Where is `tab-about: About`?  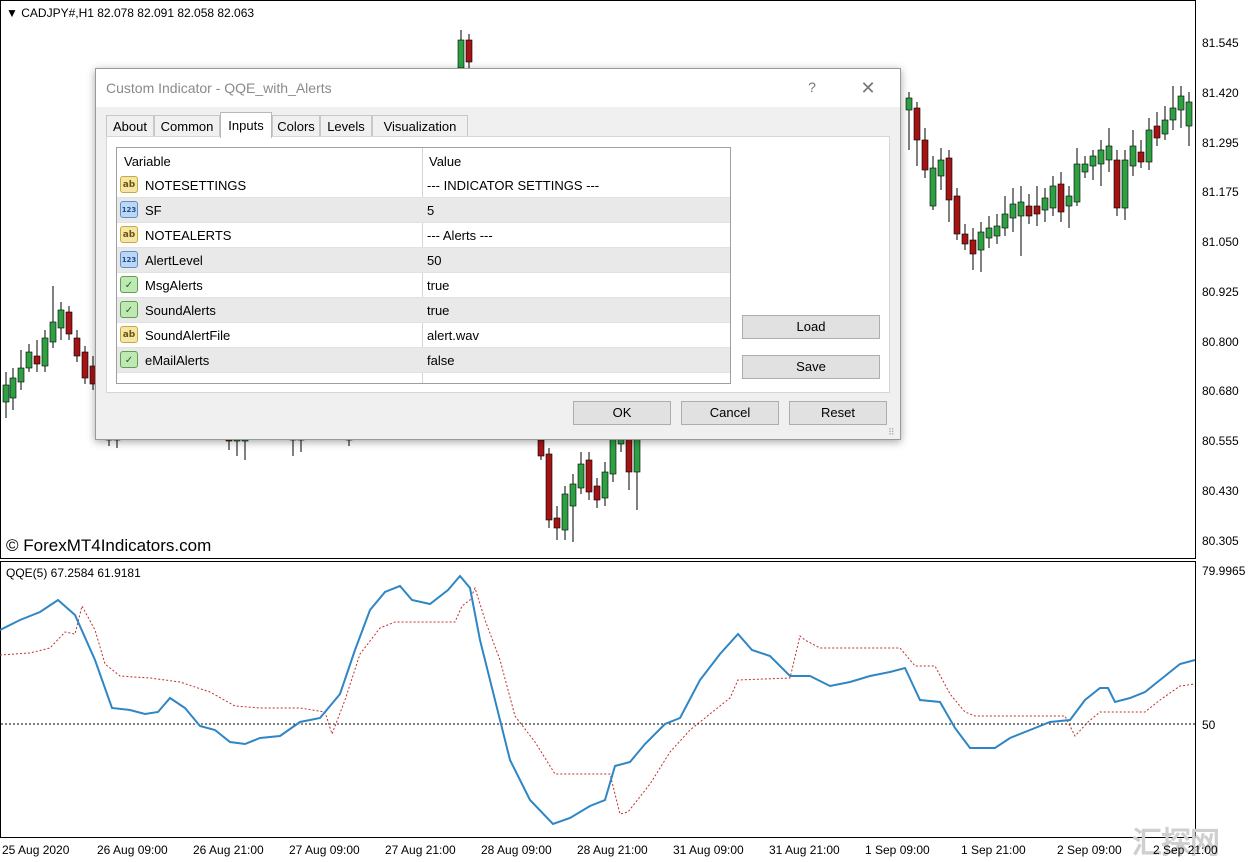
tab-about: About is located at coordinates (130, 126).